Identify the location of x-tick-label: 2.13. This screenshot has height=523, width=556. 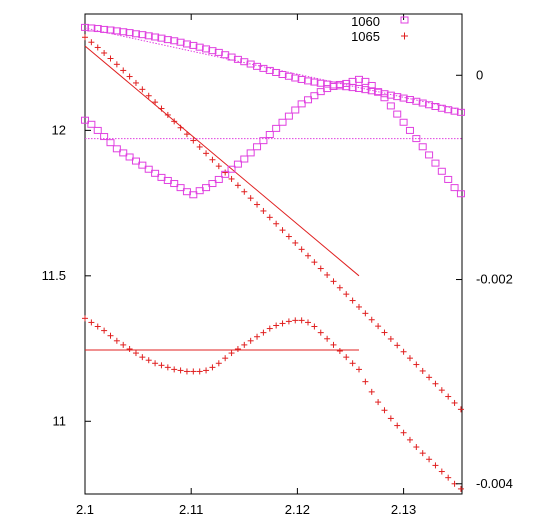
(403, 509).